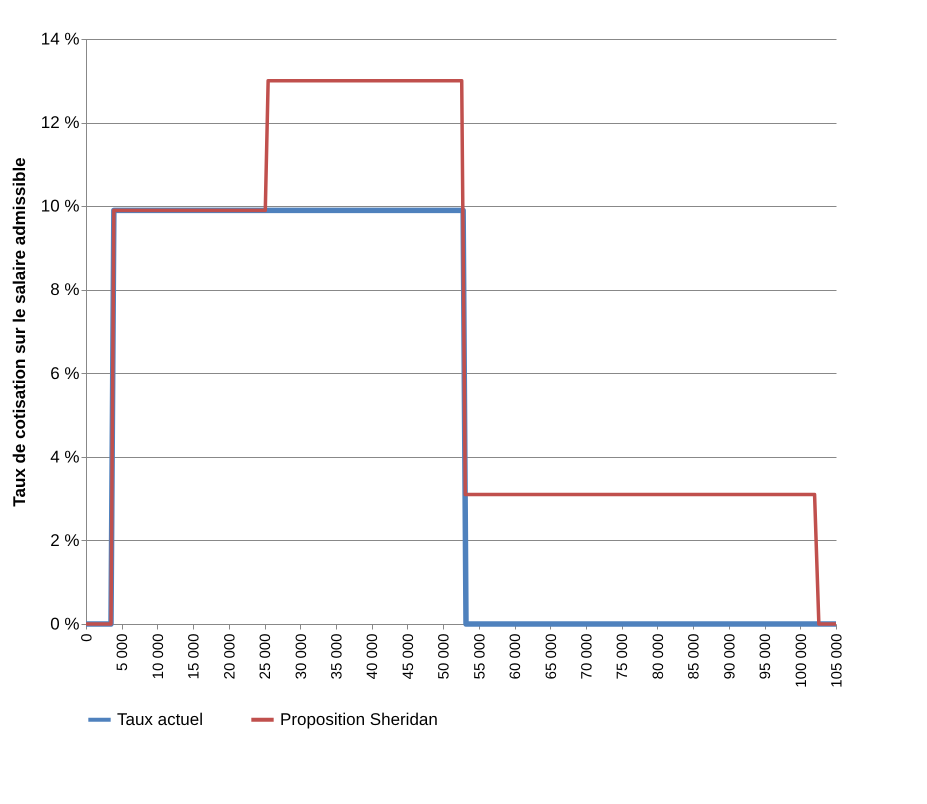 This screenshot has height=804, width=927. What do you see at coordinates (837, 661) in the screenshot?
I see `x-tick-label: 105 000` at bounding box center [837, 661].